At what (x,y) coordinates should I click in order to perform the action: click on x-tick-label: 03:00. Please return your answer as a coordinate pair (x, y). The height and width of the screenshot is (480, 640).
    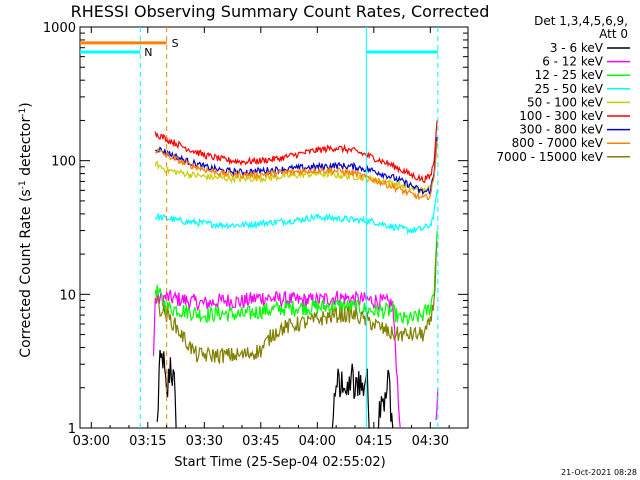
    Looking at the image, I should click on (91, 441).